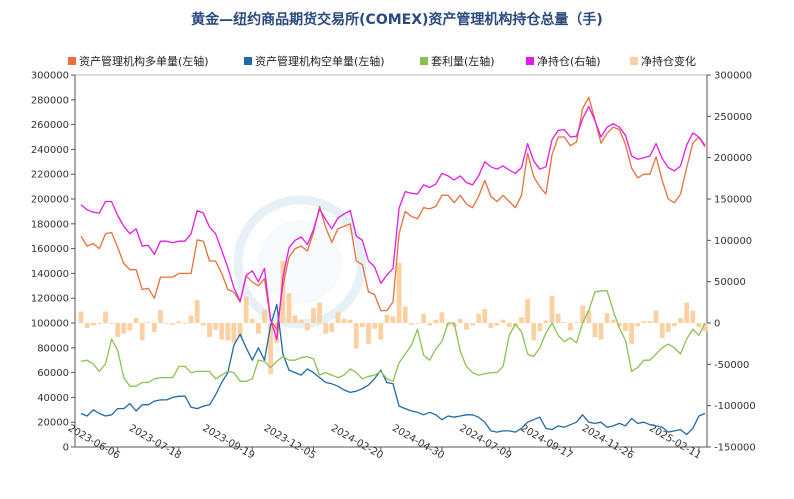  Describe the element at coordinates (50, 100) in the screenshot. I see `left-tick-label: 280000` at that location.